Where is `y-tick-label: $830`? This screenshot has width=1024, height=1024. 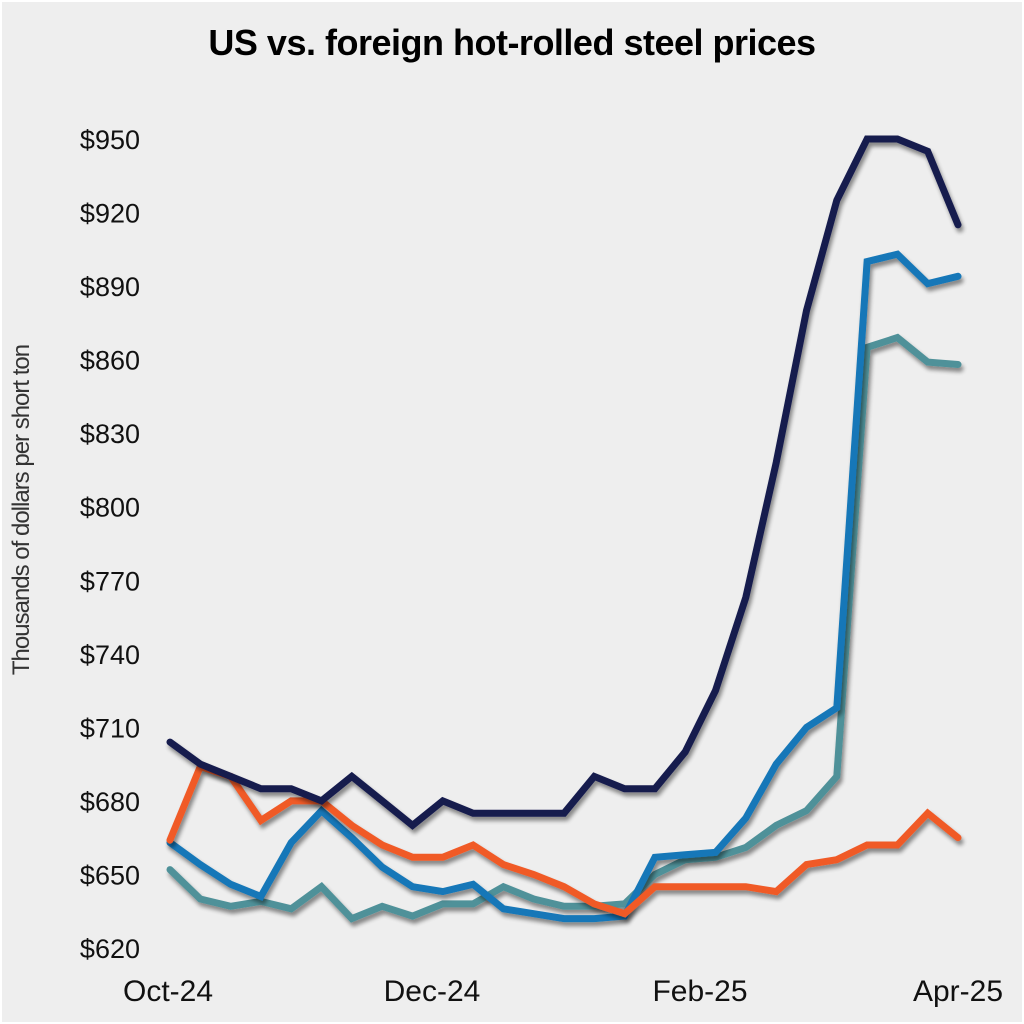
y-tick-label: $830 is located at coordinates (110, 434).